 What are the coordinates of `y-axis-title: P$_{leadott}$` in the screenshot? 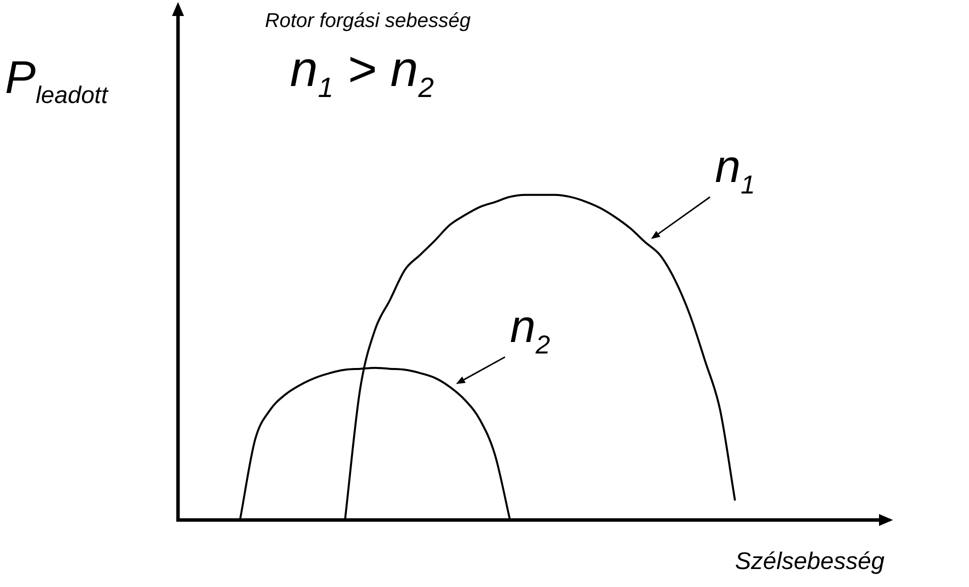 It's located at (56, 80).